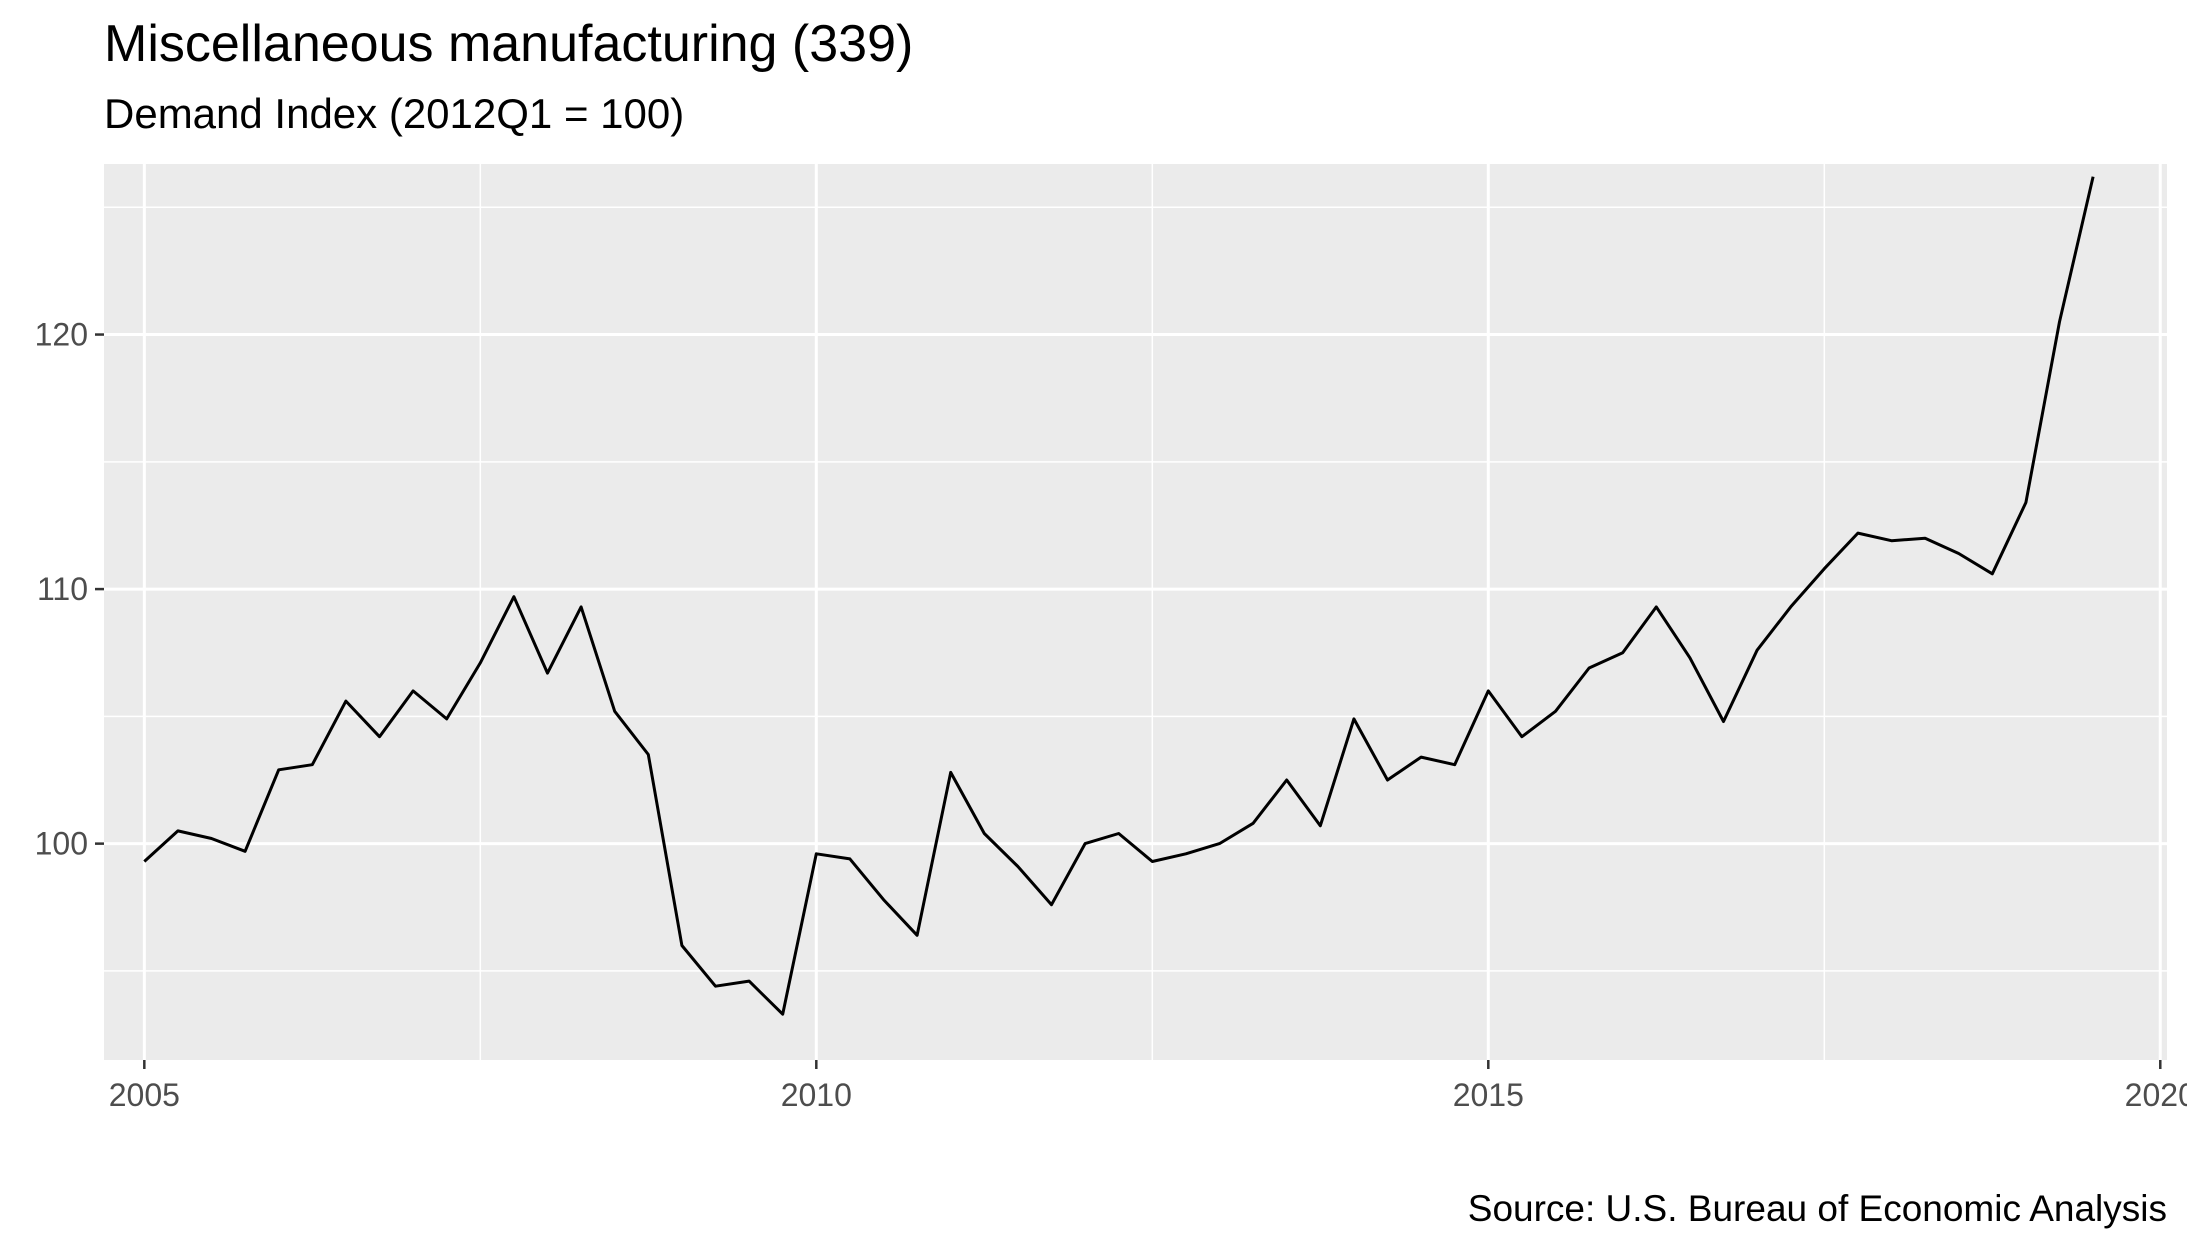 The height and width of the screenshot is (1250, 2187). I want to click on x-tick-label: 2020, so click(2156, 1095).